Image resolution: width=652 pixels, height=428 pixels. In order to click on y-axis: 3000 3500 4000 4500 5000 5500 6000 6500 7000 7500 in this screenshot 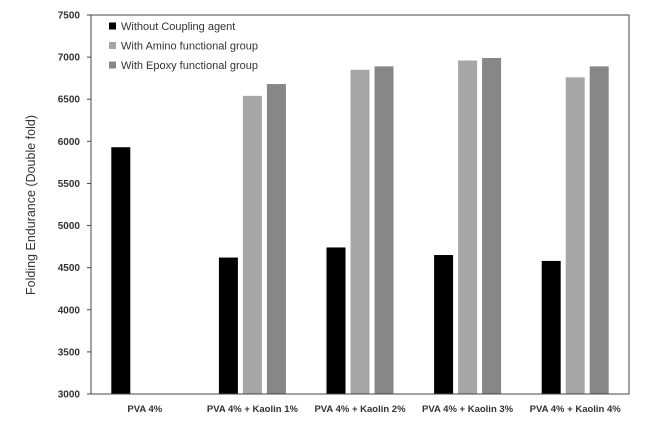, I will do `click(74, 206)`.